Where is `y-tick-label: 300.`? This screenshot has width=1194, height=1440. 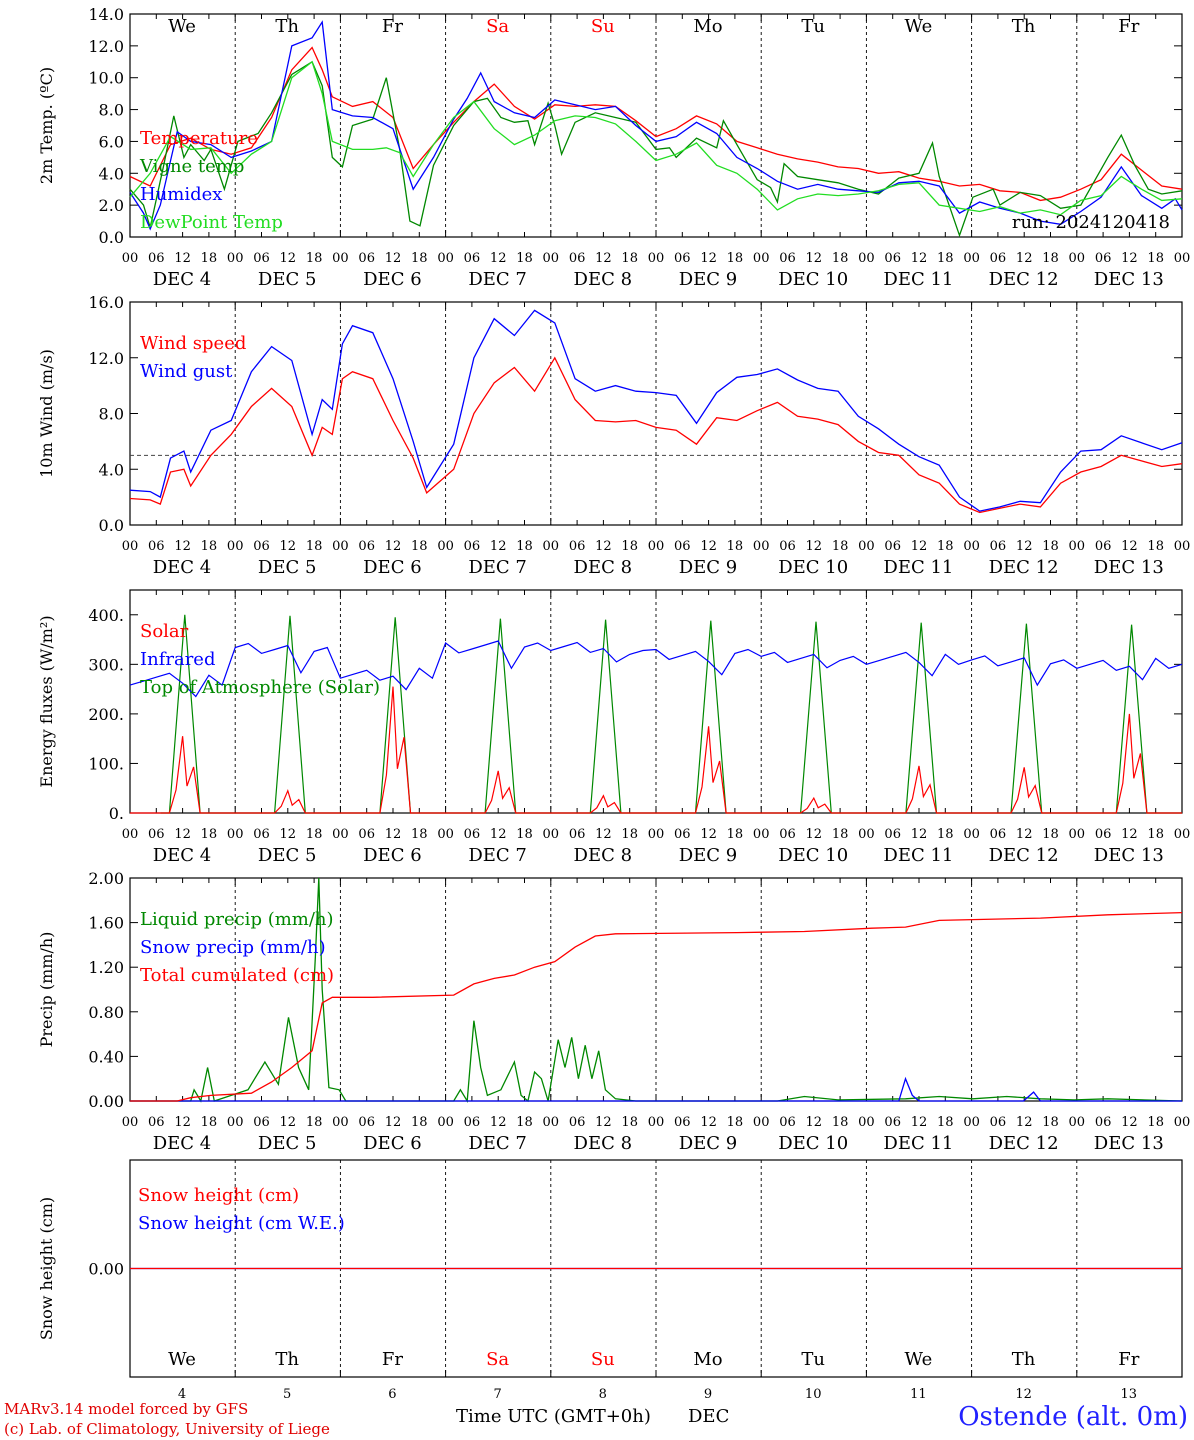
y-tick-label: 300. is located at coordinates (106, 664).